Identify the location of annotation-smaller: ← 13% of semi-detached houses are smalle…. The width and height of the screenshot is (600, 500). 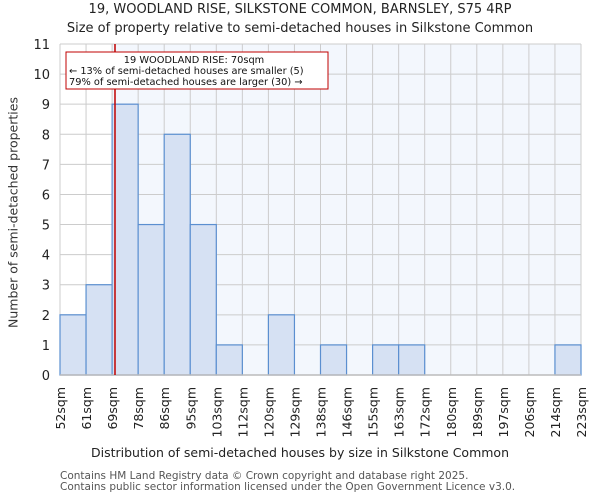
(186, 71).